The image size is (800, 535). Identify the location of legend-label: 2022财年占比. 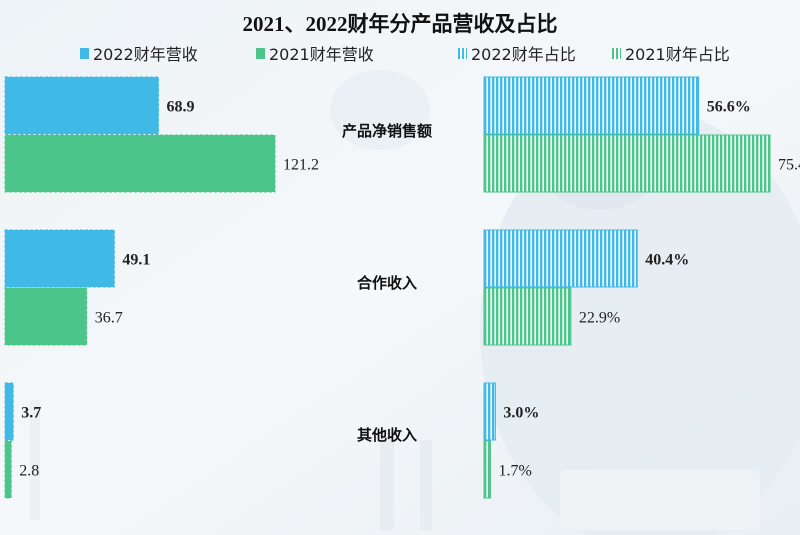
(523, 54).